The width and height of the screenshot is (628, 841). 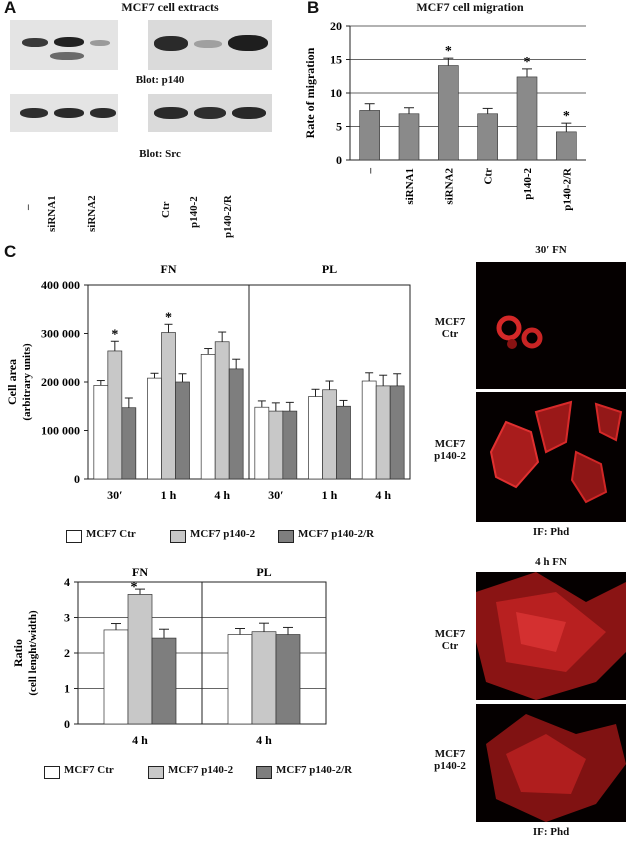 What do you see at coordinates (223, 534) in the screenshot?
I see `legend-label: MCF7 p140-2` at bounding box center [223, 534].